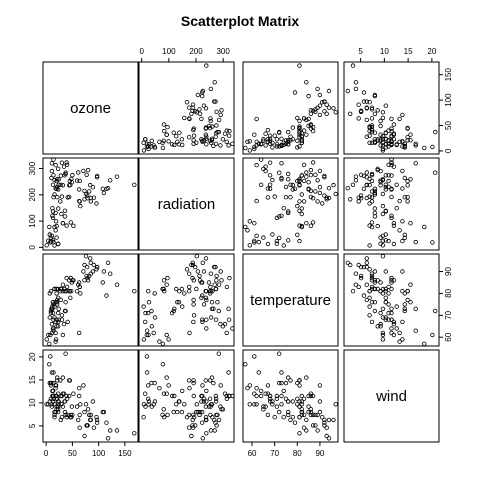 Image resolution: width=480 pixels, height=480 pixels. I want to click on bottom-tick-label-ozone-50: 50, so click(72, 453).